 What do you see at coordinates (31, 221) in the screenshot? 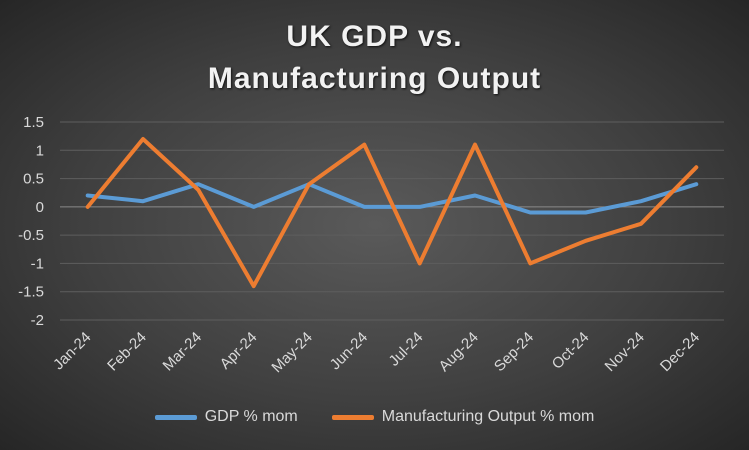
I see `y-axis-tick-labels: 1.5 1 0.5 0 -0.5 -1 -1.5 -2` at bounding box center [31, 221].